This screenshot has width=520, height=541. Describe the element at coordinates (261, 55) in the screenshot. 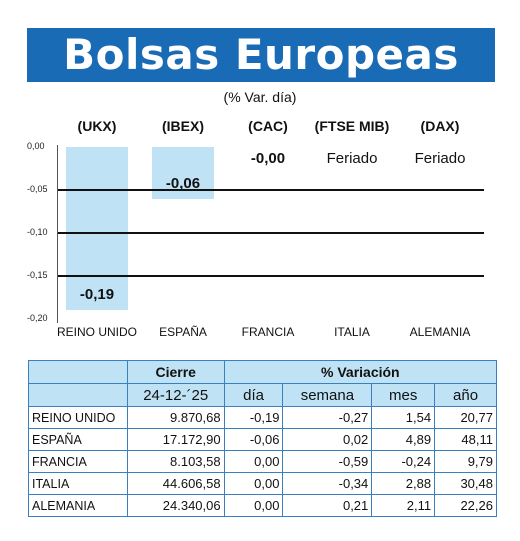

I see `page-title: Bolsas Europeas` at that location.